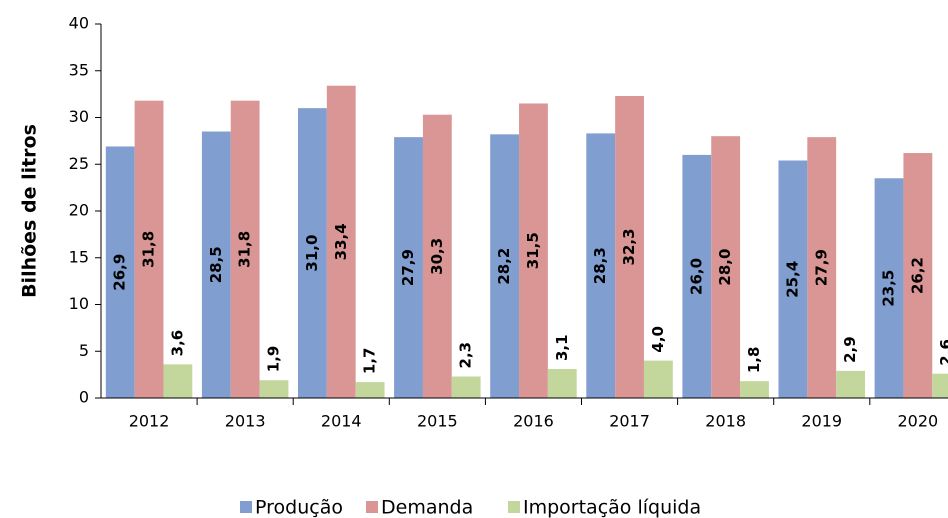 The height and width of the screenshot is (518, 948). Describe the element at coordinates (629, 421) in the screenshot. I see `x-tick-label: 2017` at that location.